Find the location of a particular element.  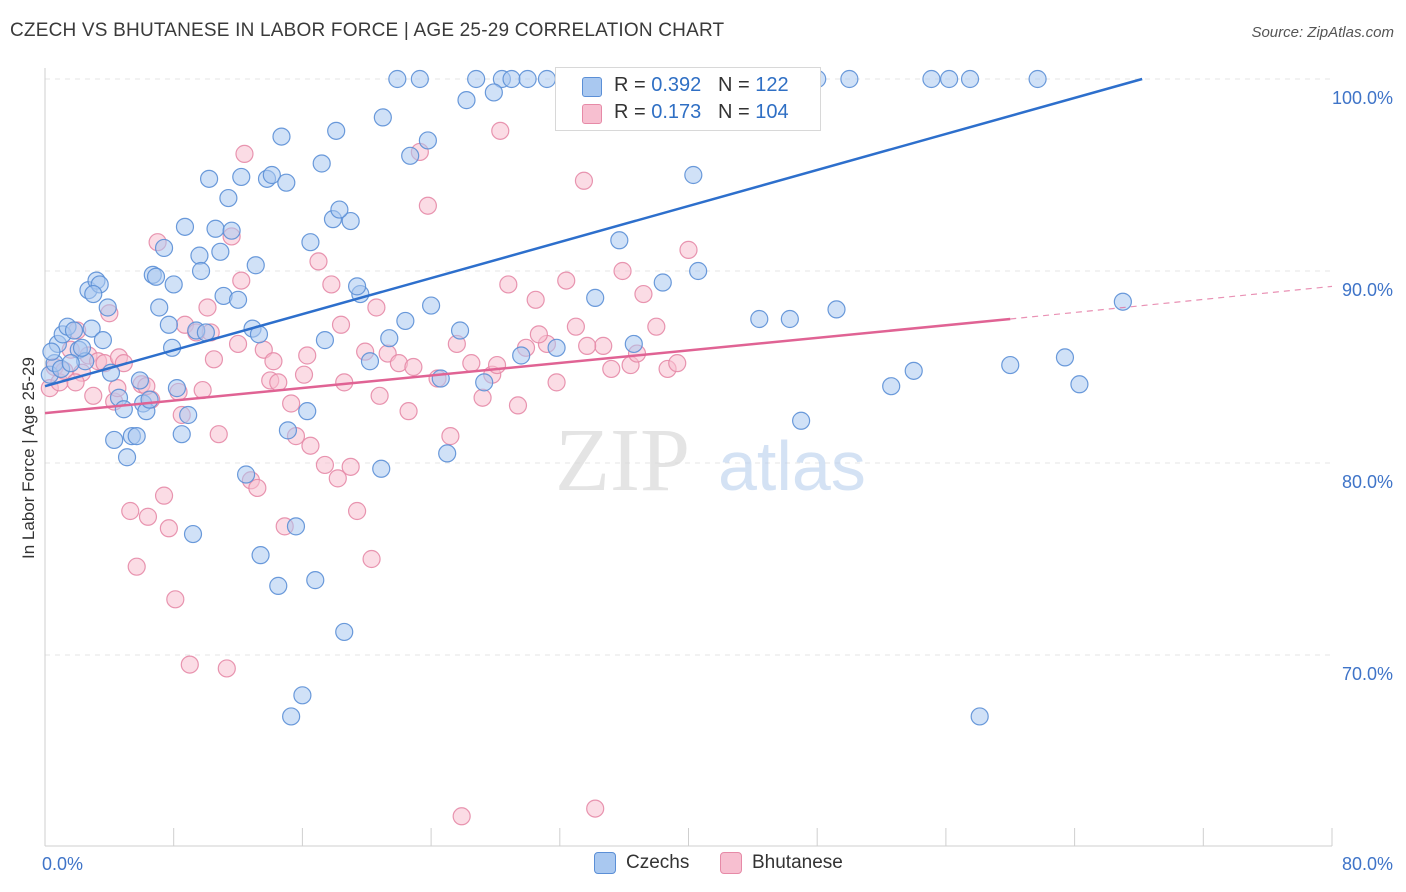

czechs-swatch is located at coordinates (592, 87).